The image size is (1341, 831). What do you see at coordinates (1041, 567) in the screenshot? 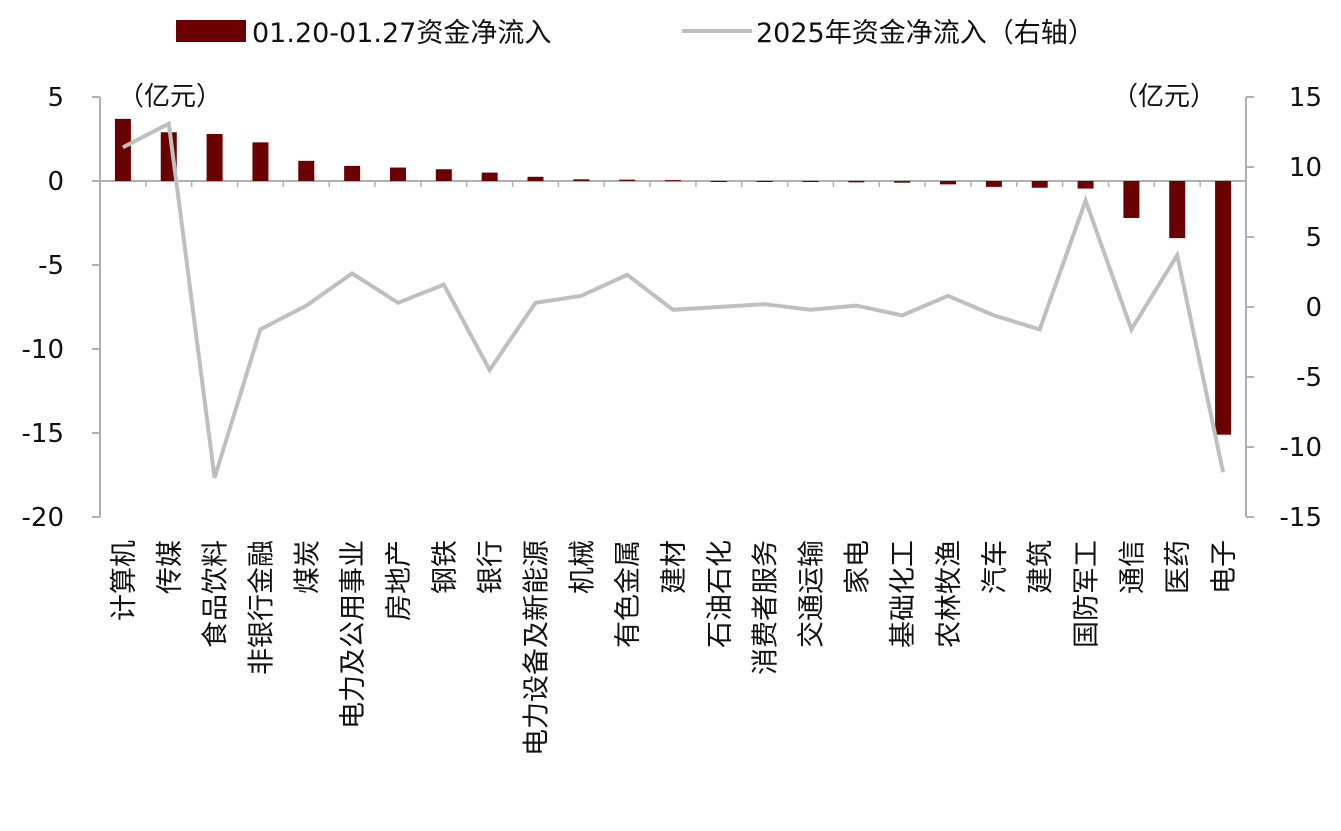
I see `category-label: 建筑` at bounding box center [1041, 567].